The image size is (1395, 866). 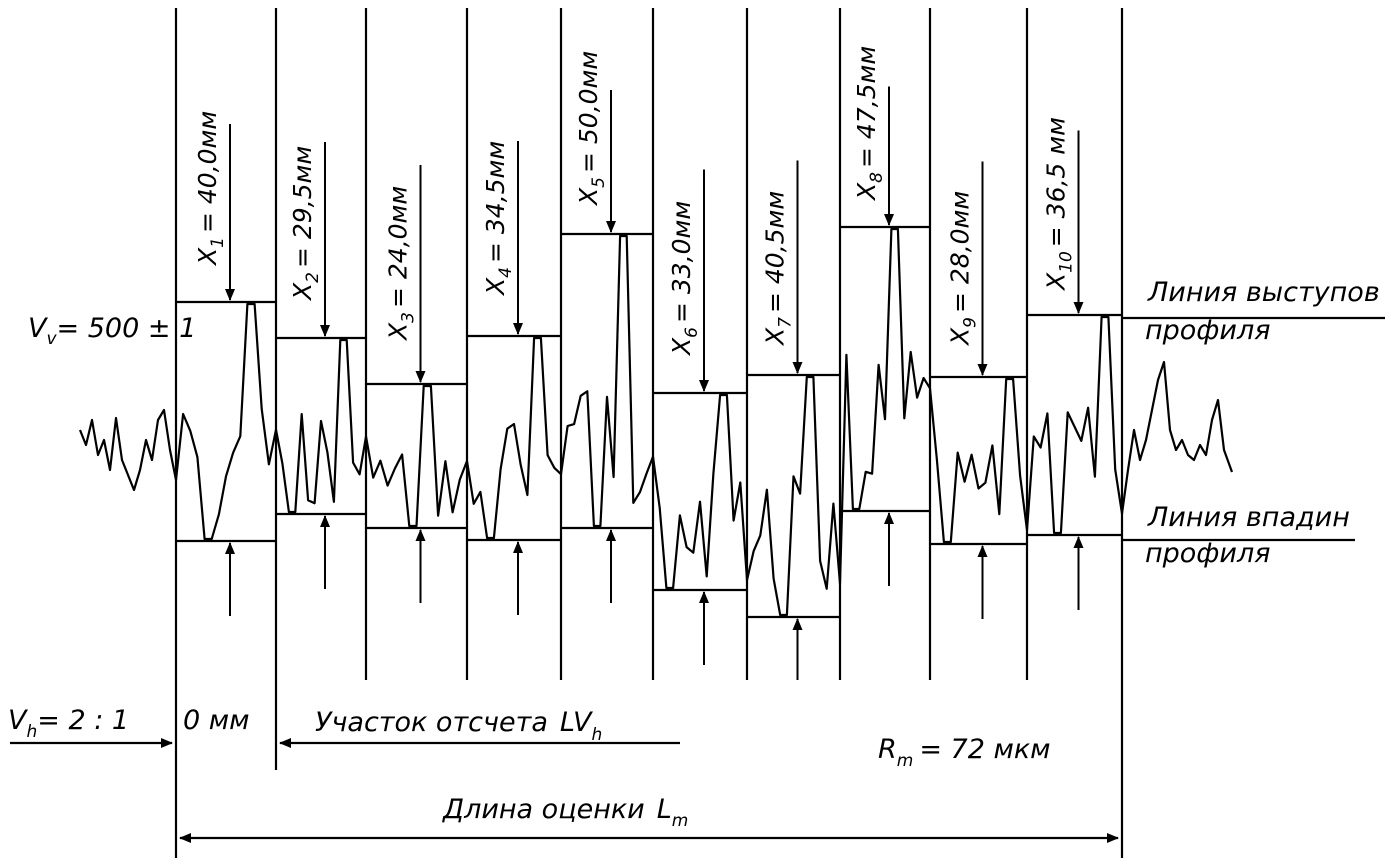 I want to click on measurement-label: X6= 33,0мм, so click(x=684, y=279).